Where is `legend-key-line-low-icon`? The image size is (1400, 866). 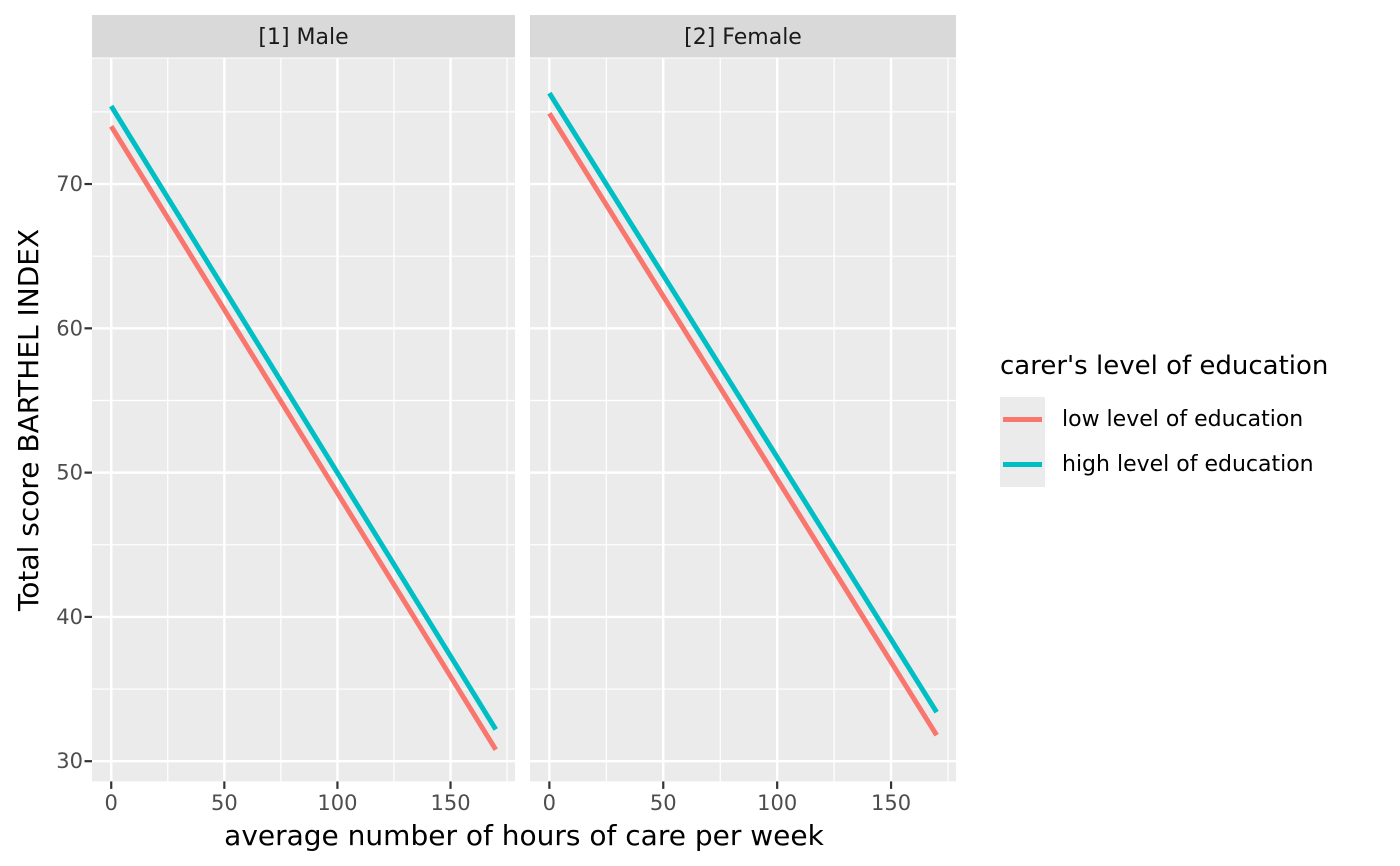 legend-key-line-low-icon is located at coordinates (1022, 419).